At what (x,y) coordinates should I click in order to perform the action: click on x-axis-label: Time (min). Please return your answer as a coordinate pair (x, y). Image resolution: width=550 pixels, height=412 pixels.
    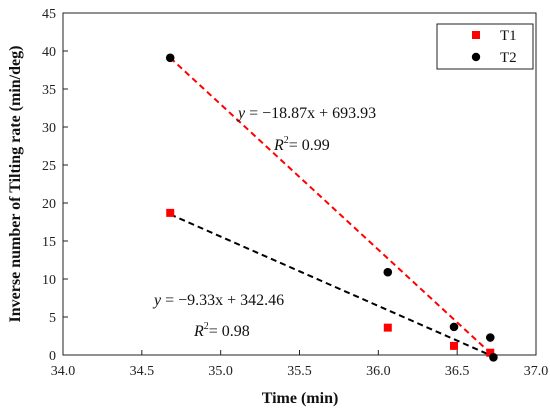
    Looking at the image, I should click on (300, 398).